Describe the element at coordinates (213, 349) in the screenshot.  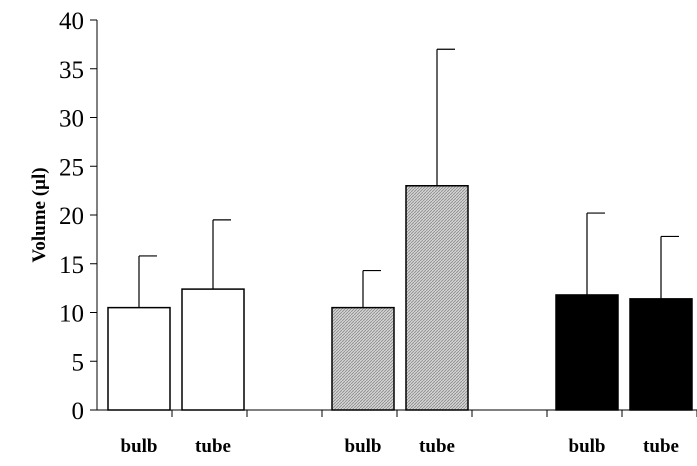
I see `bar-1-tube` at that location.